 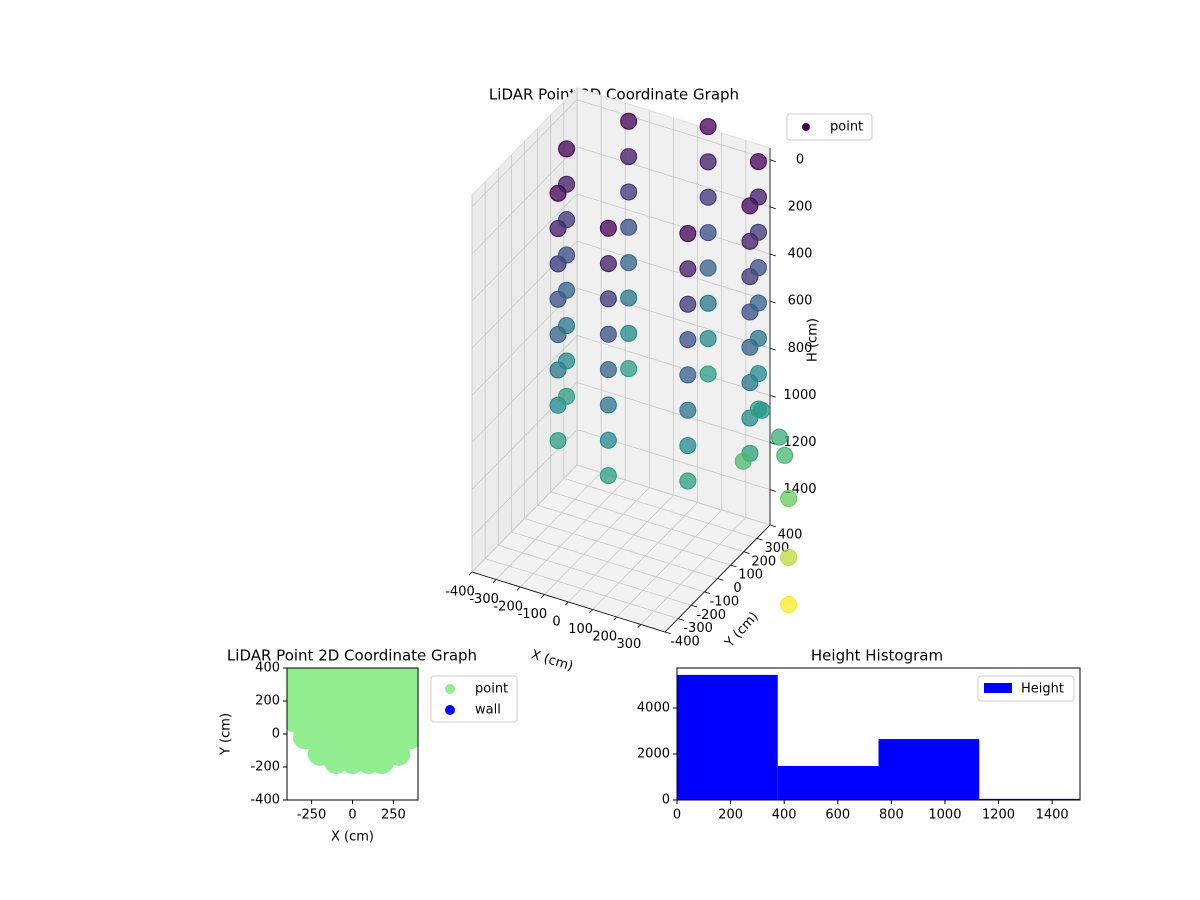 What do you see at coordinates (604, 637) in the screenshot?
I see `x-tick-label: 200` at bounding box center [604, 637].